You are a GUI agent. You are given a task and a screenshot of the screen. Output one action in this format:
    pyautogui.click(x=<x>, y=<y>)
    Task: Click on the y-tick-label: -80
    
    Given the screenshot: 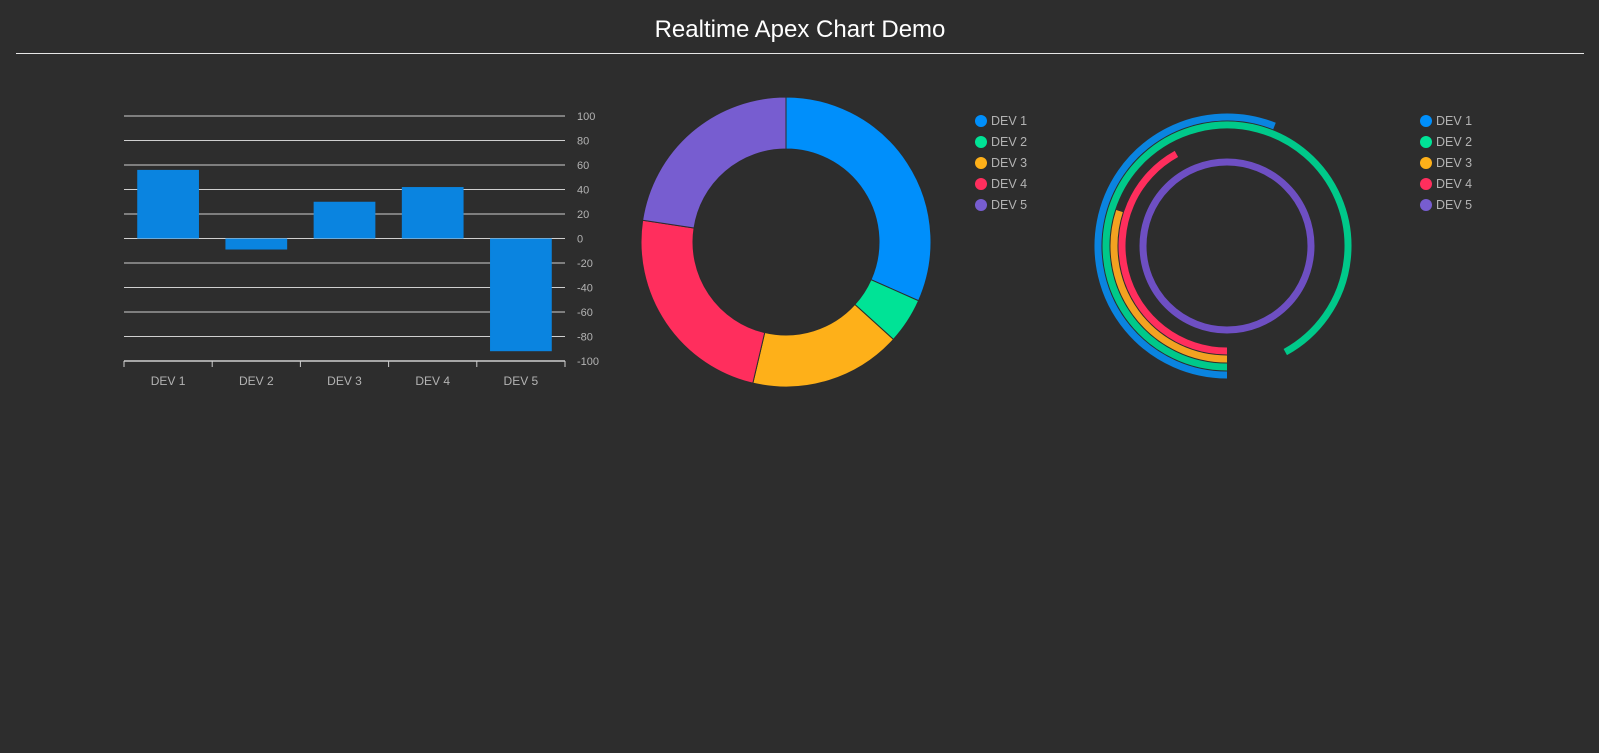 What is the action you would take?
    pyautogui.click(x=585, y=338)
    